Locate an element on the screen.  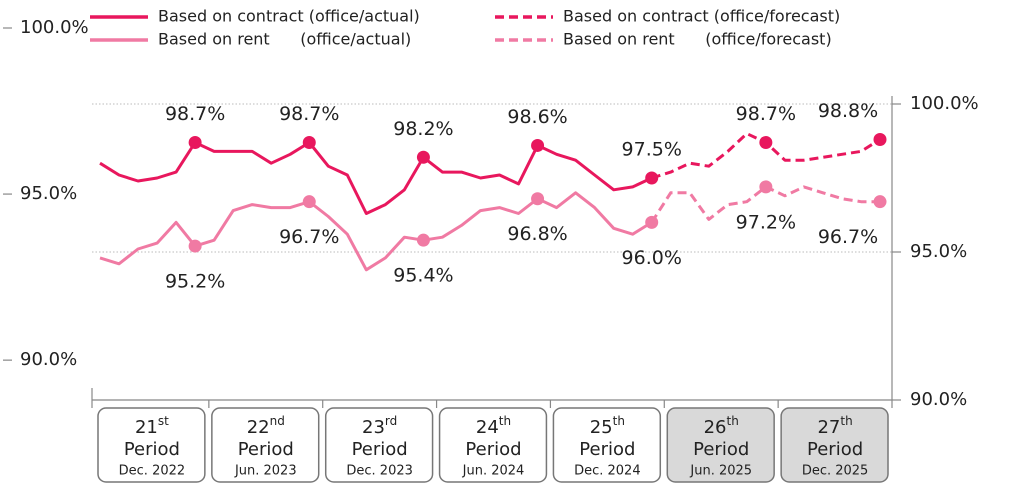
period-date: Jun. 2024 is located at coordinates (493, 471).